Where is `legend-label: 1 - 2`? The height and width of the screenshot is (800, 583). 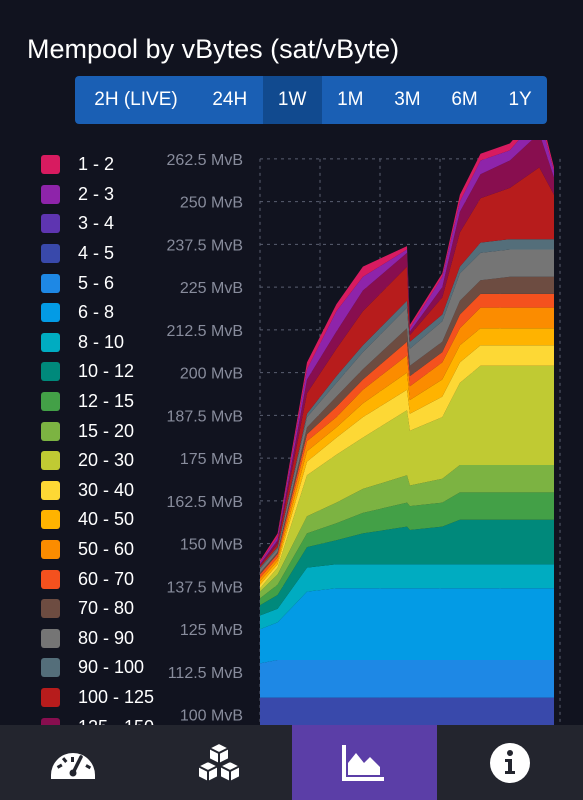 legend-label: 1 - 2 is located at coordinates (96, 164).